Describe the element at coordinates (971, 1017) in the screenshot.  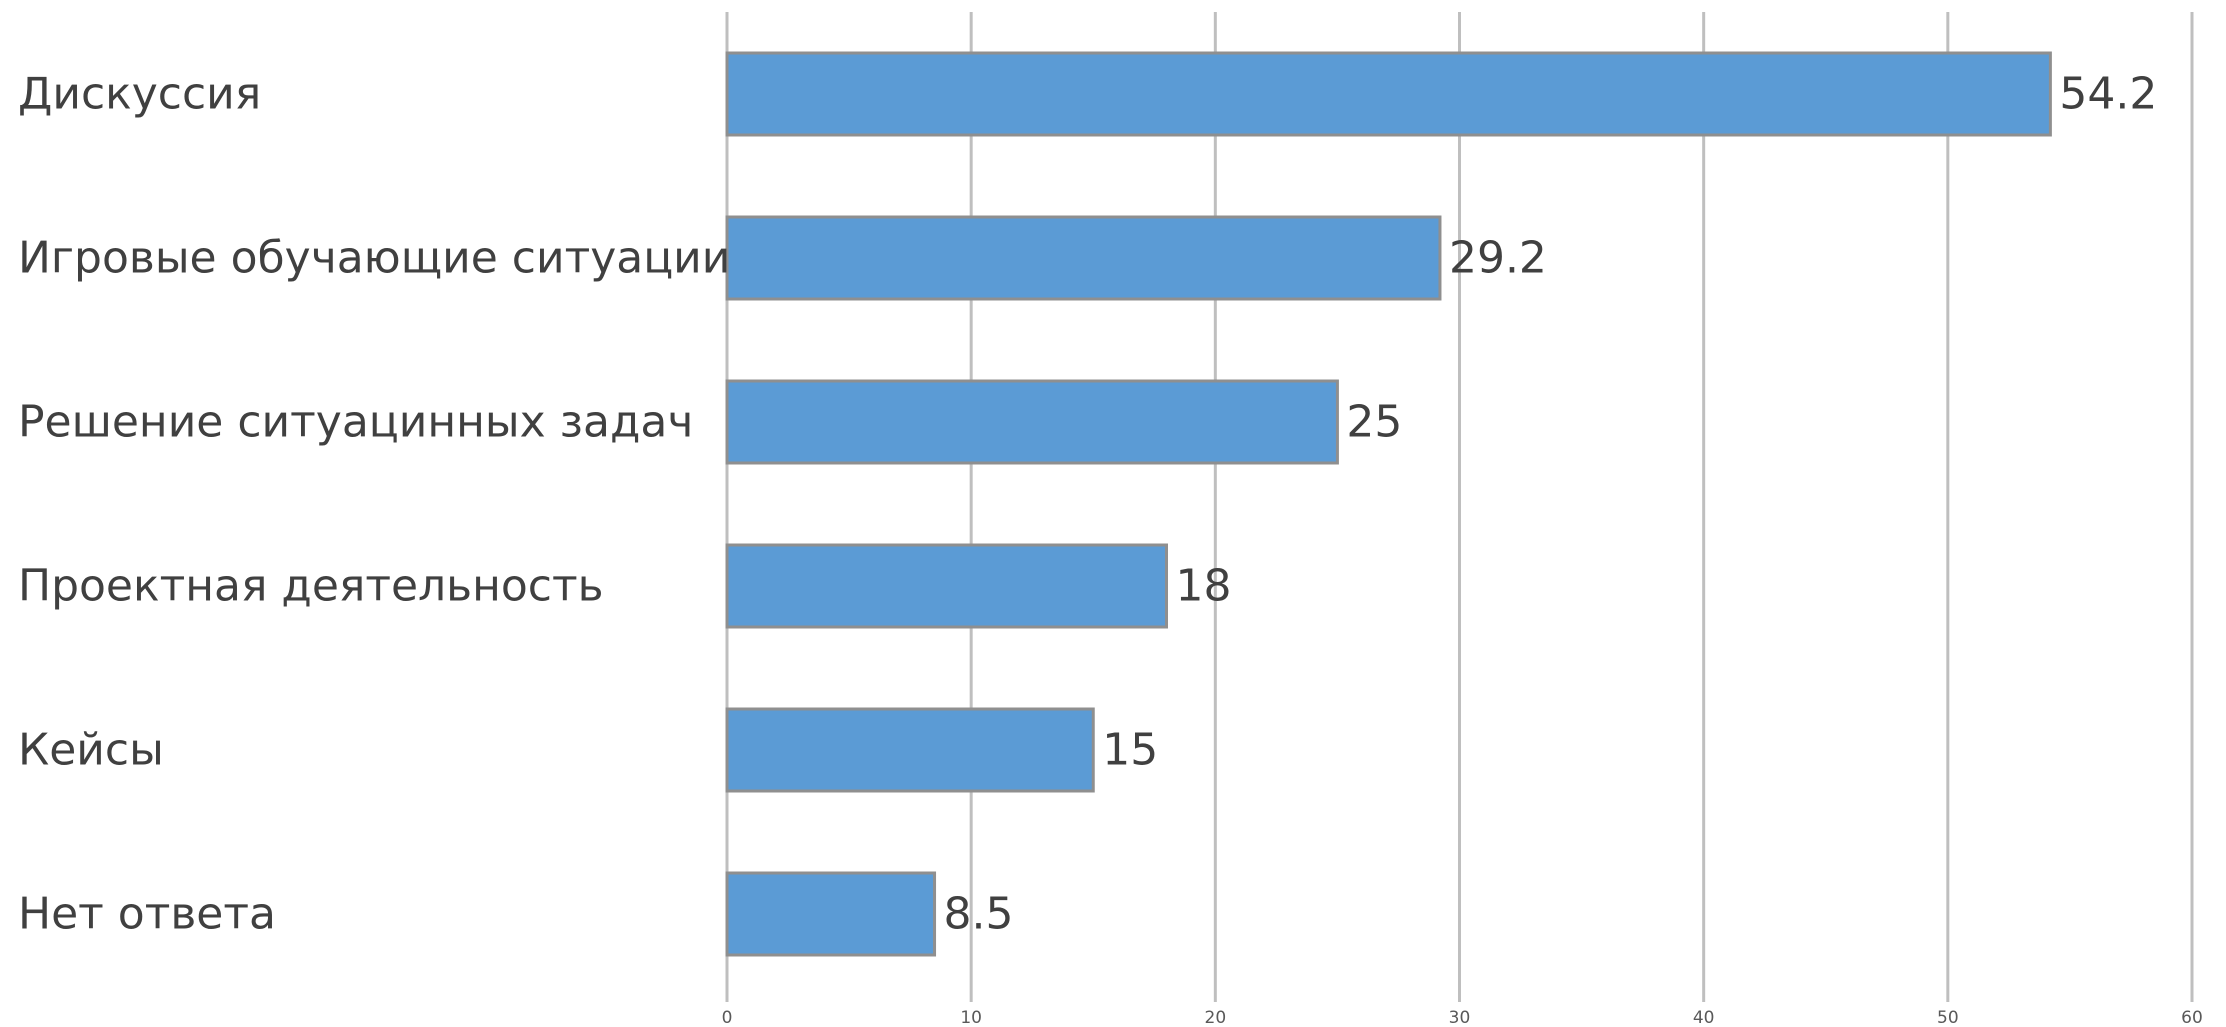
I see `x-tick-label: 10` at that location.